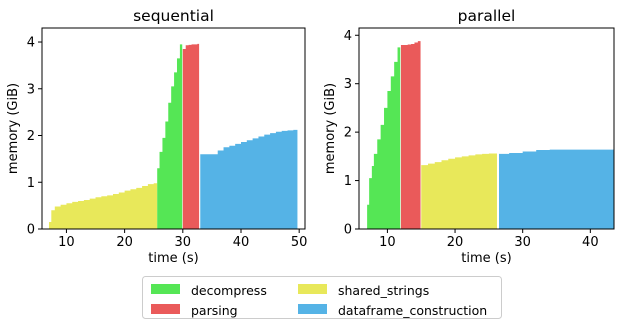 Image resolution: width=617 pixels, height=320 pixels. What do you see at coordinates (383, 290) in the screenshot?
I see `legend-label-shared-strings: shared_strings` at bounding box center [383, 290].